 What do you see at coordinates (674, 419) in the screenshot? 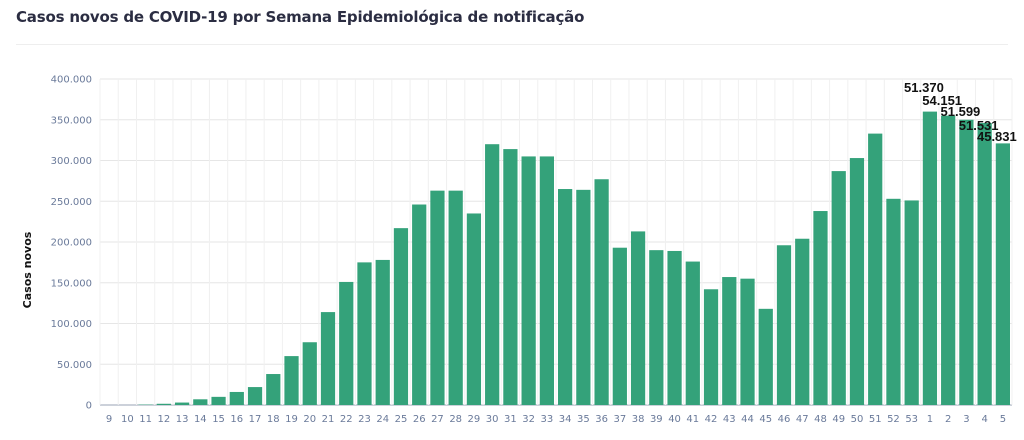
I see `x-tick-label: 40` at bounding box center [674, 419].